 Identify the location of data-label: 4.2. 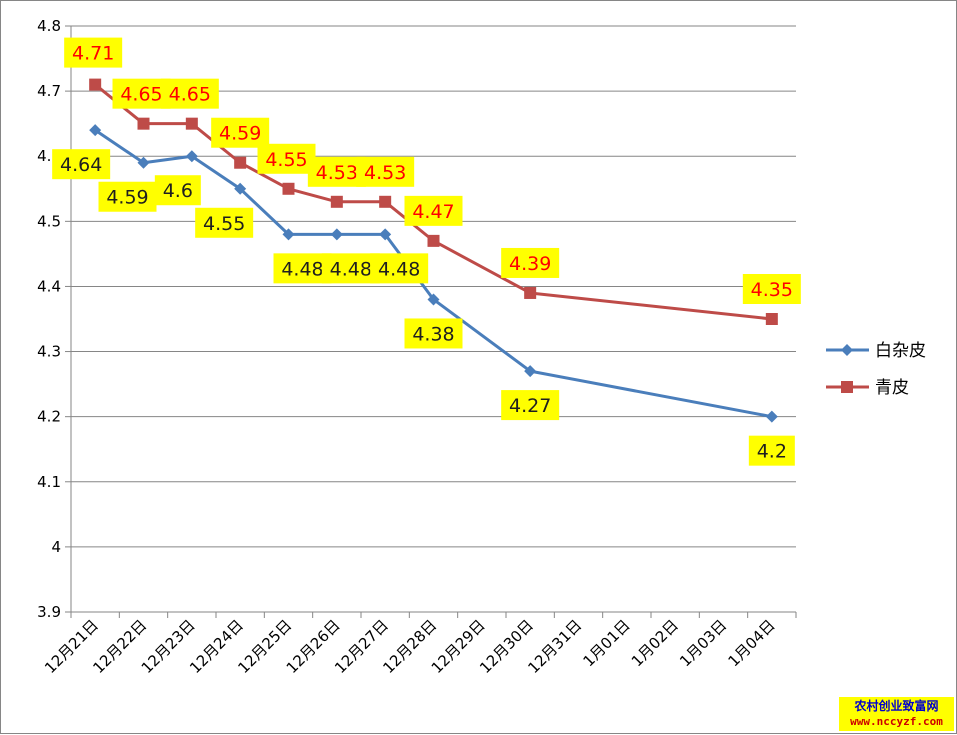
(771, 450).